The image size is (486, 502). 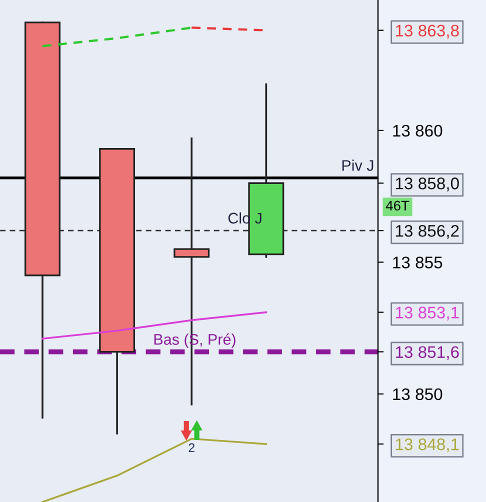 I want to click on text: 46T, so click(x=398, y=205).